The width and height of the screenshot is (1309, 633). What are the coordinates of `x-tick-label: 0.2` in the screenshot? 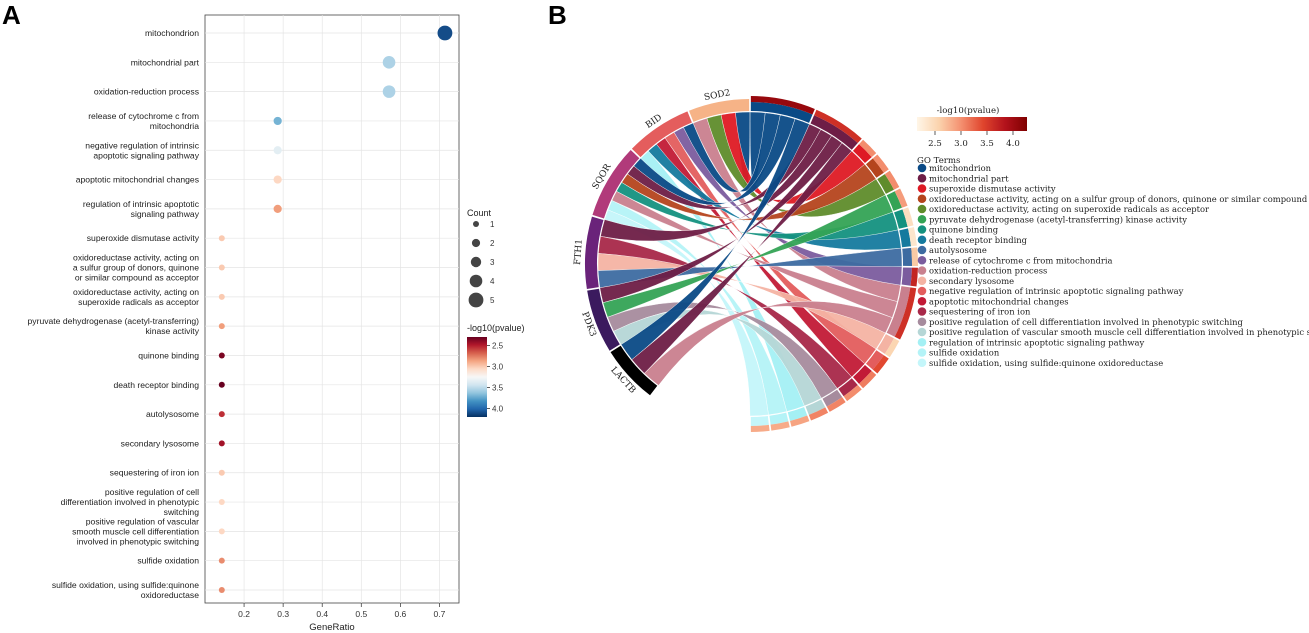 It's located at (244, 614).